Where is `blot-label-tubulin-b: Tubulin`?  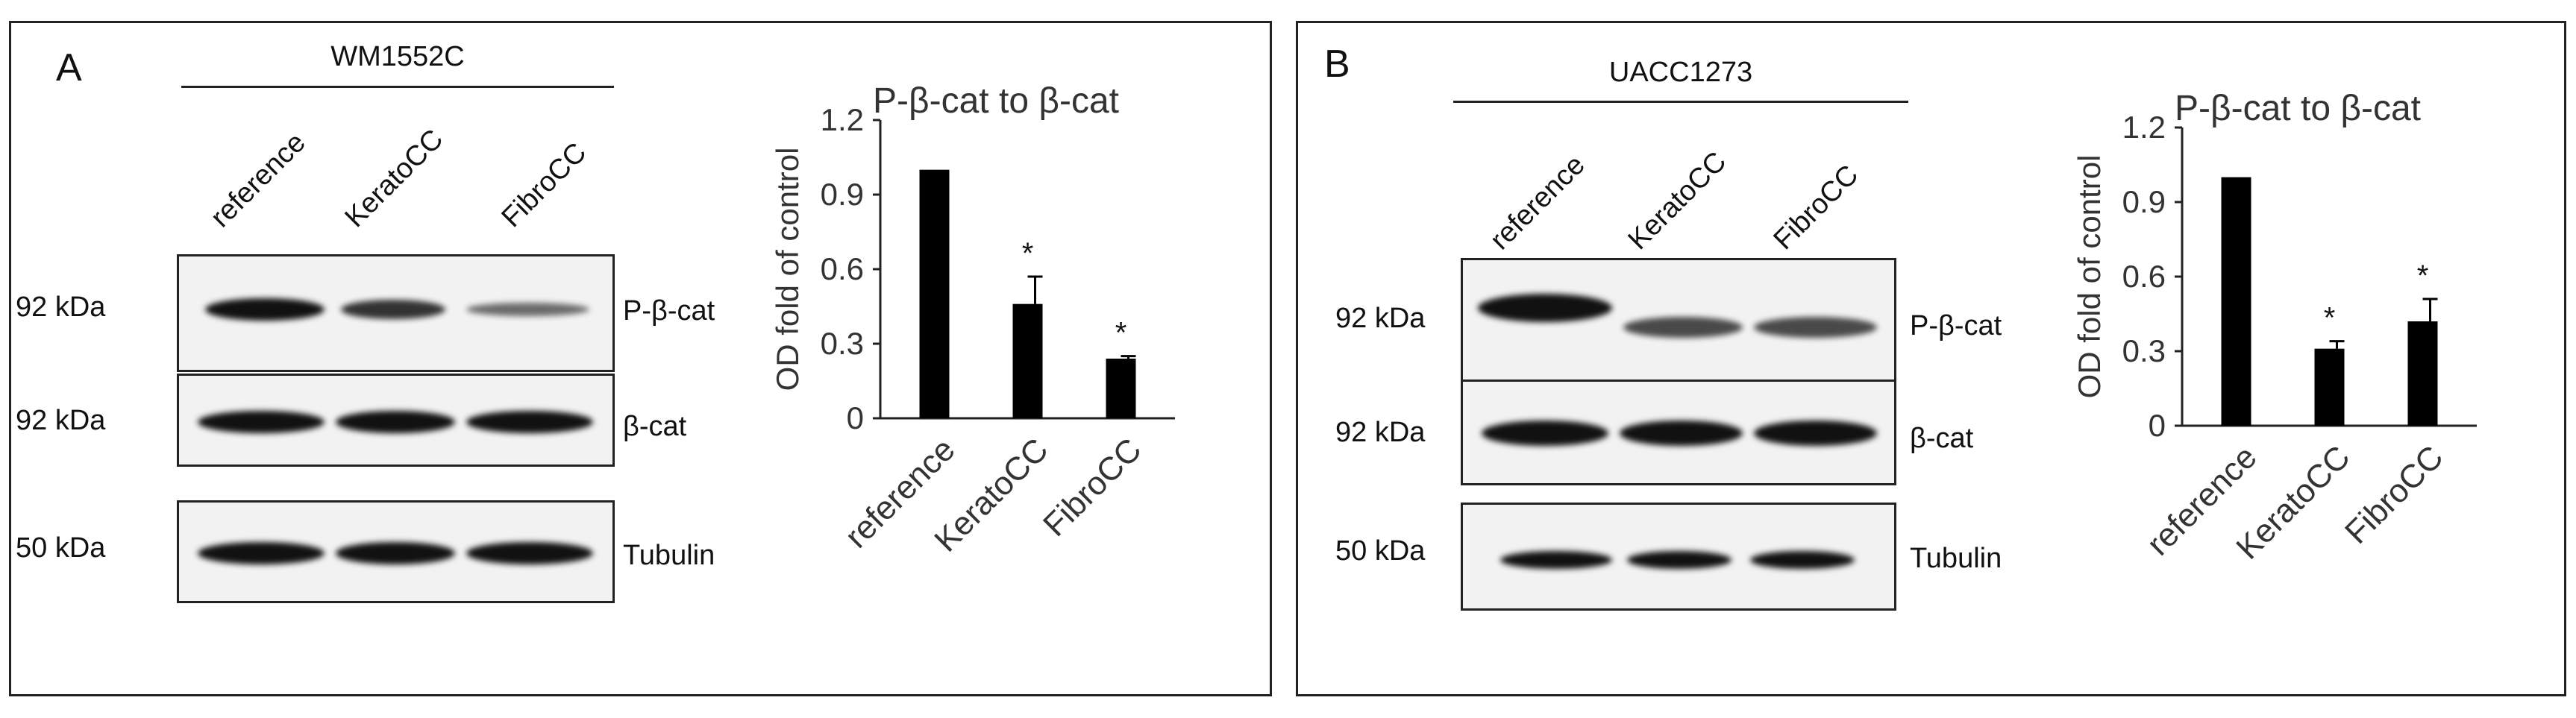
blot-label-tubulin-b: Tubulin is located at coordinates (1956, 558).